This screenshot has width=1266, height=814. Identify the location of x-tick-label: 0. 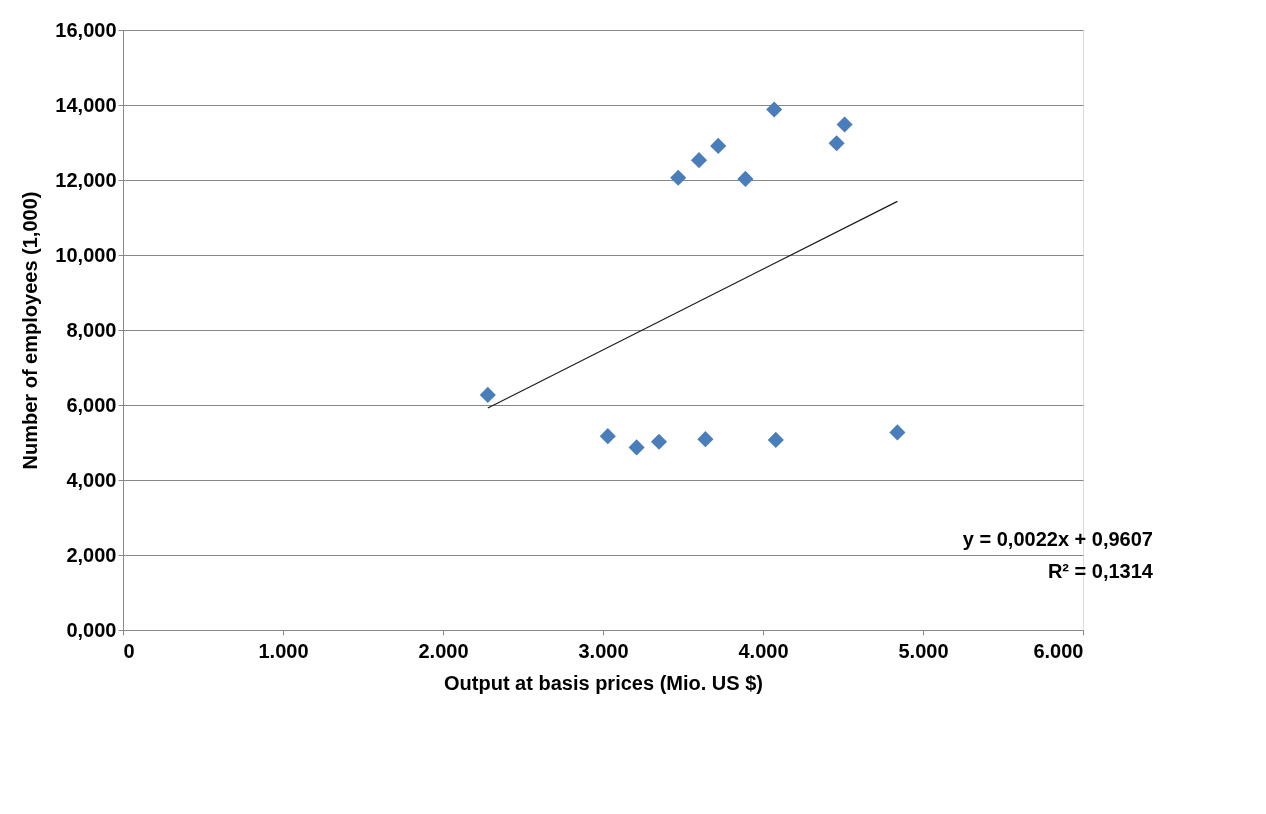
(129, 650).